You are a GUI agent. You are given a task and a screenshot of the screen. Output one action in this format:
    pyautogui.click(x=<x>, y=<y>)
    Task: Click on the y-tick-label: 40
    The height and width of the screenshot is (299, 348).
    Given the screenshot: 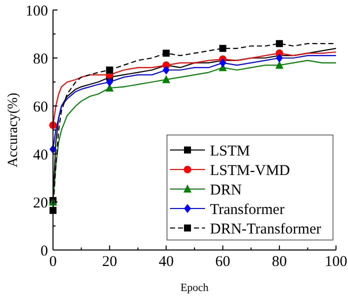 What is the action you would take?
    pyautogui.click(x=40, y=155)
    